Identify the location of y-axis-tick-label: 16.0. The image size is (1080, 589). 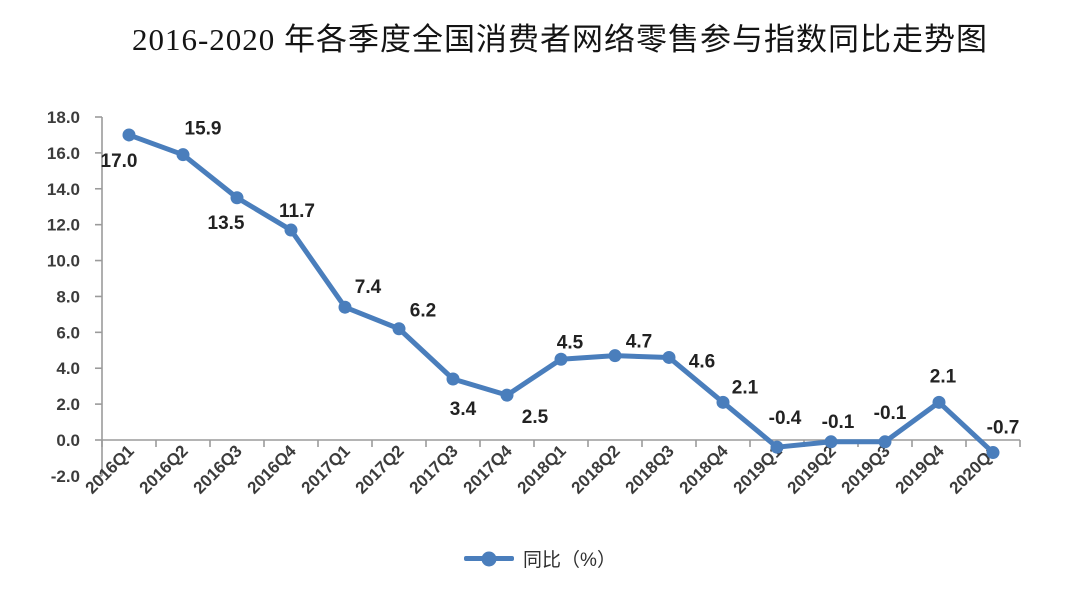
(63, 153).